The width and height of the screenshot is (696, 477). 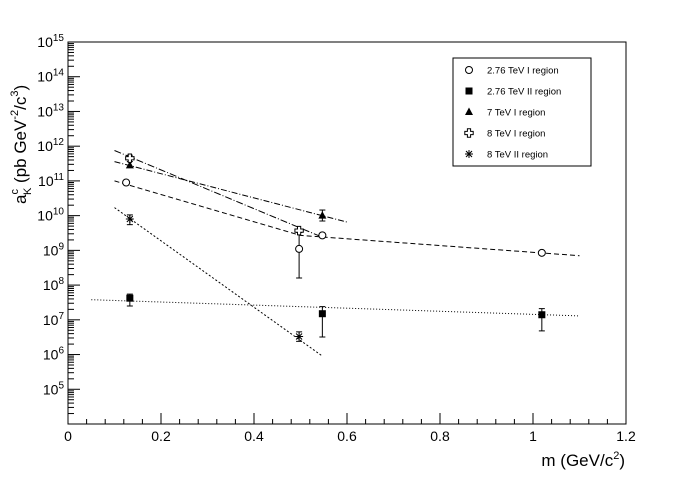 What do you see at coordinates (50, 110) in the screenshot?
I see `y-tick-label: 10¹³` at bounding box center [50, 110].